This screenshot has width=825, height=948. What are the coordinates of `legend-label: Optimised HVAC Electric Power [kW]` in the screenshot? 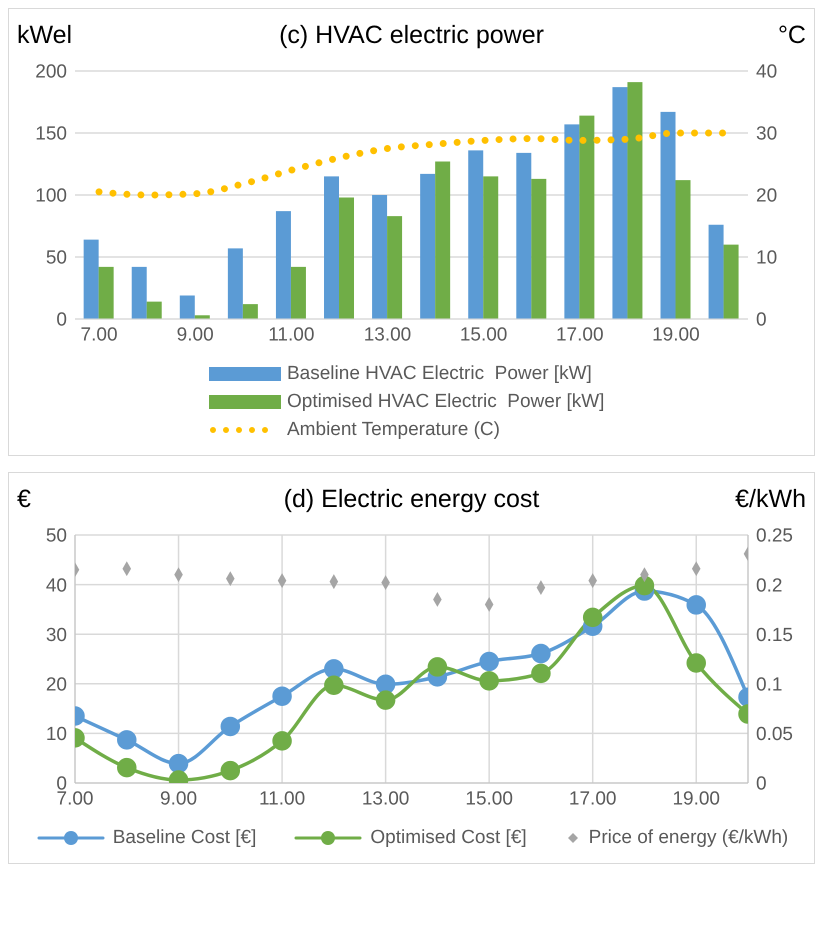 It's located at (445, 402).